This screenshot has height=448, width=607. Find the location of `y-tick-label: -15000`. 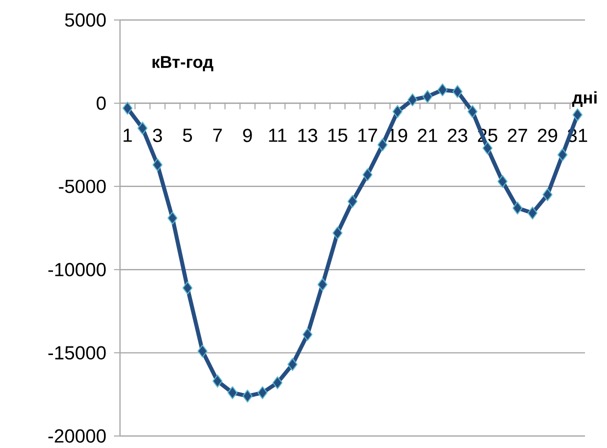

y-tick-label: -15000 is located at coordinates (77, 353).